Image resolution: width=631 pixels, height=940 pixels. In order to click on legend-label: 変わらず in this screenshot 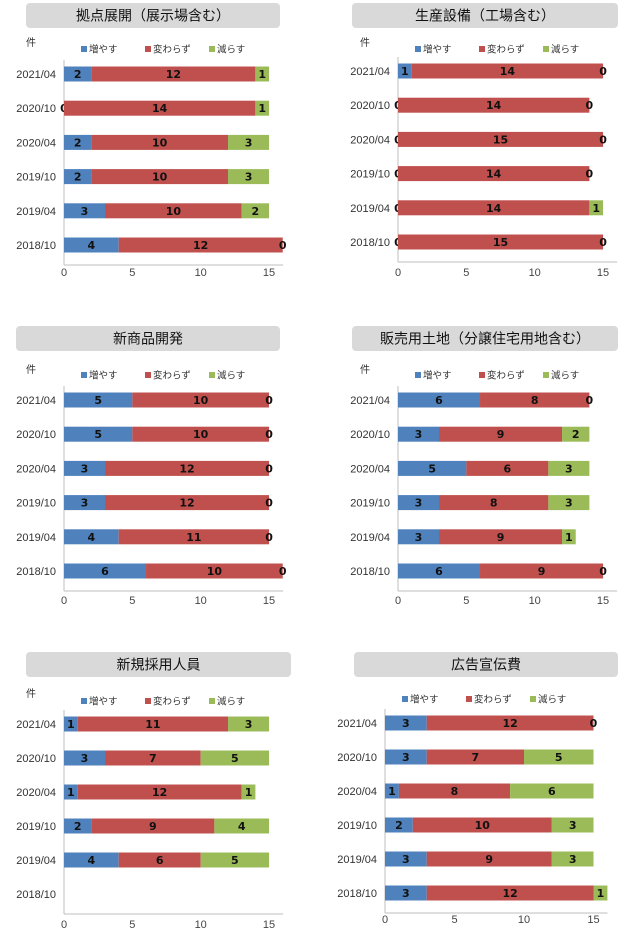, I will do `click(506, 50)`.